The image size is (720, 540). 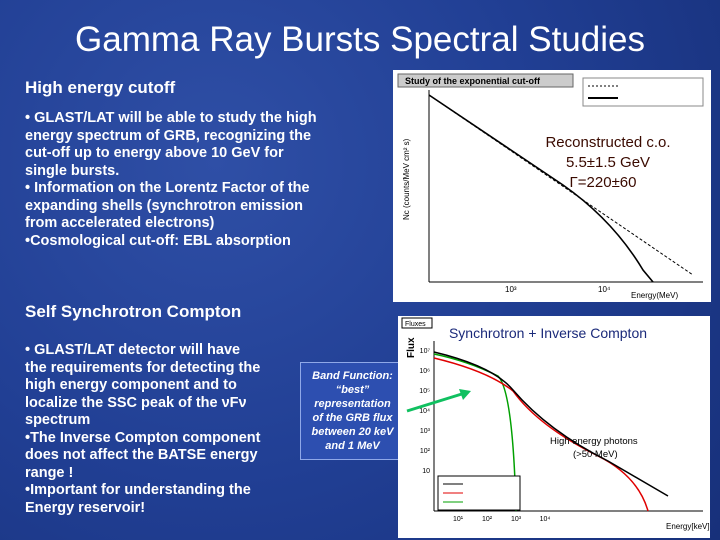 What do you see at coordinates (141, 455) in the screenshot?
I see `bullet-line: does not affect the BATSE energy` at bounding box center [141, 455].